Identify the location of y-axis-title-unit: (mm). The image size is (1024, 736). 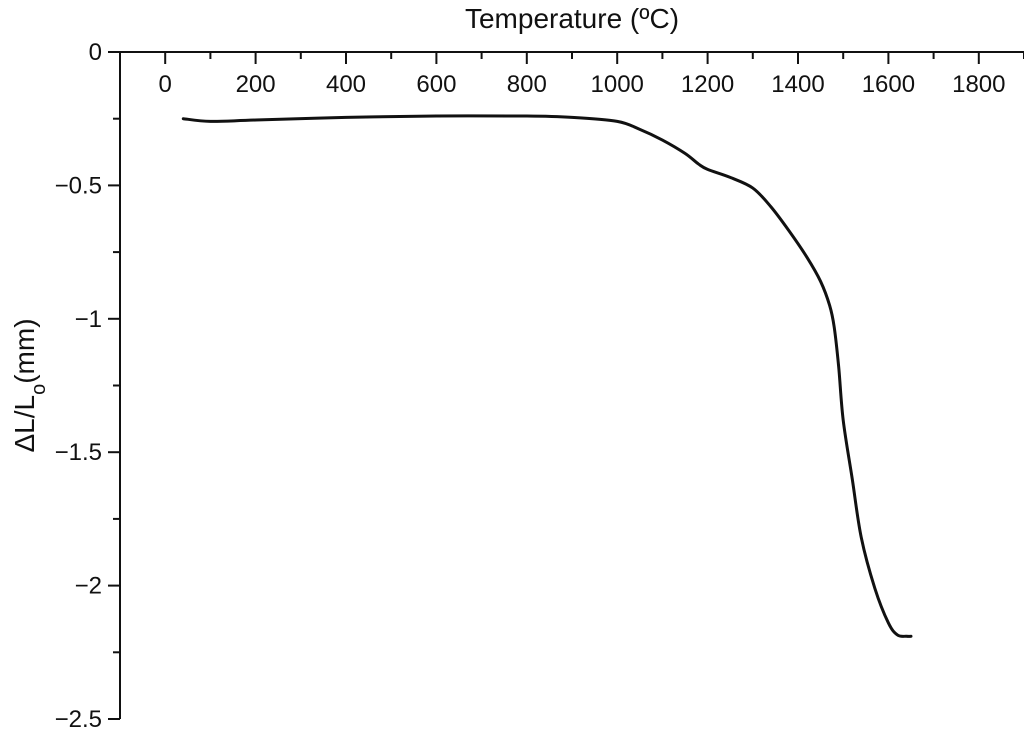
(24, 350).